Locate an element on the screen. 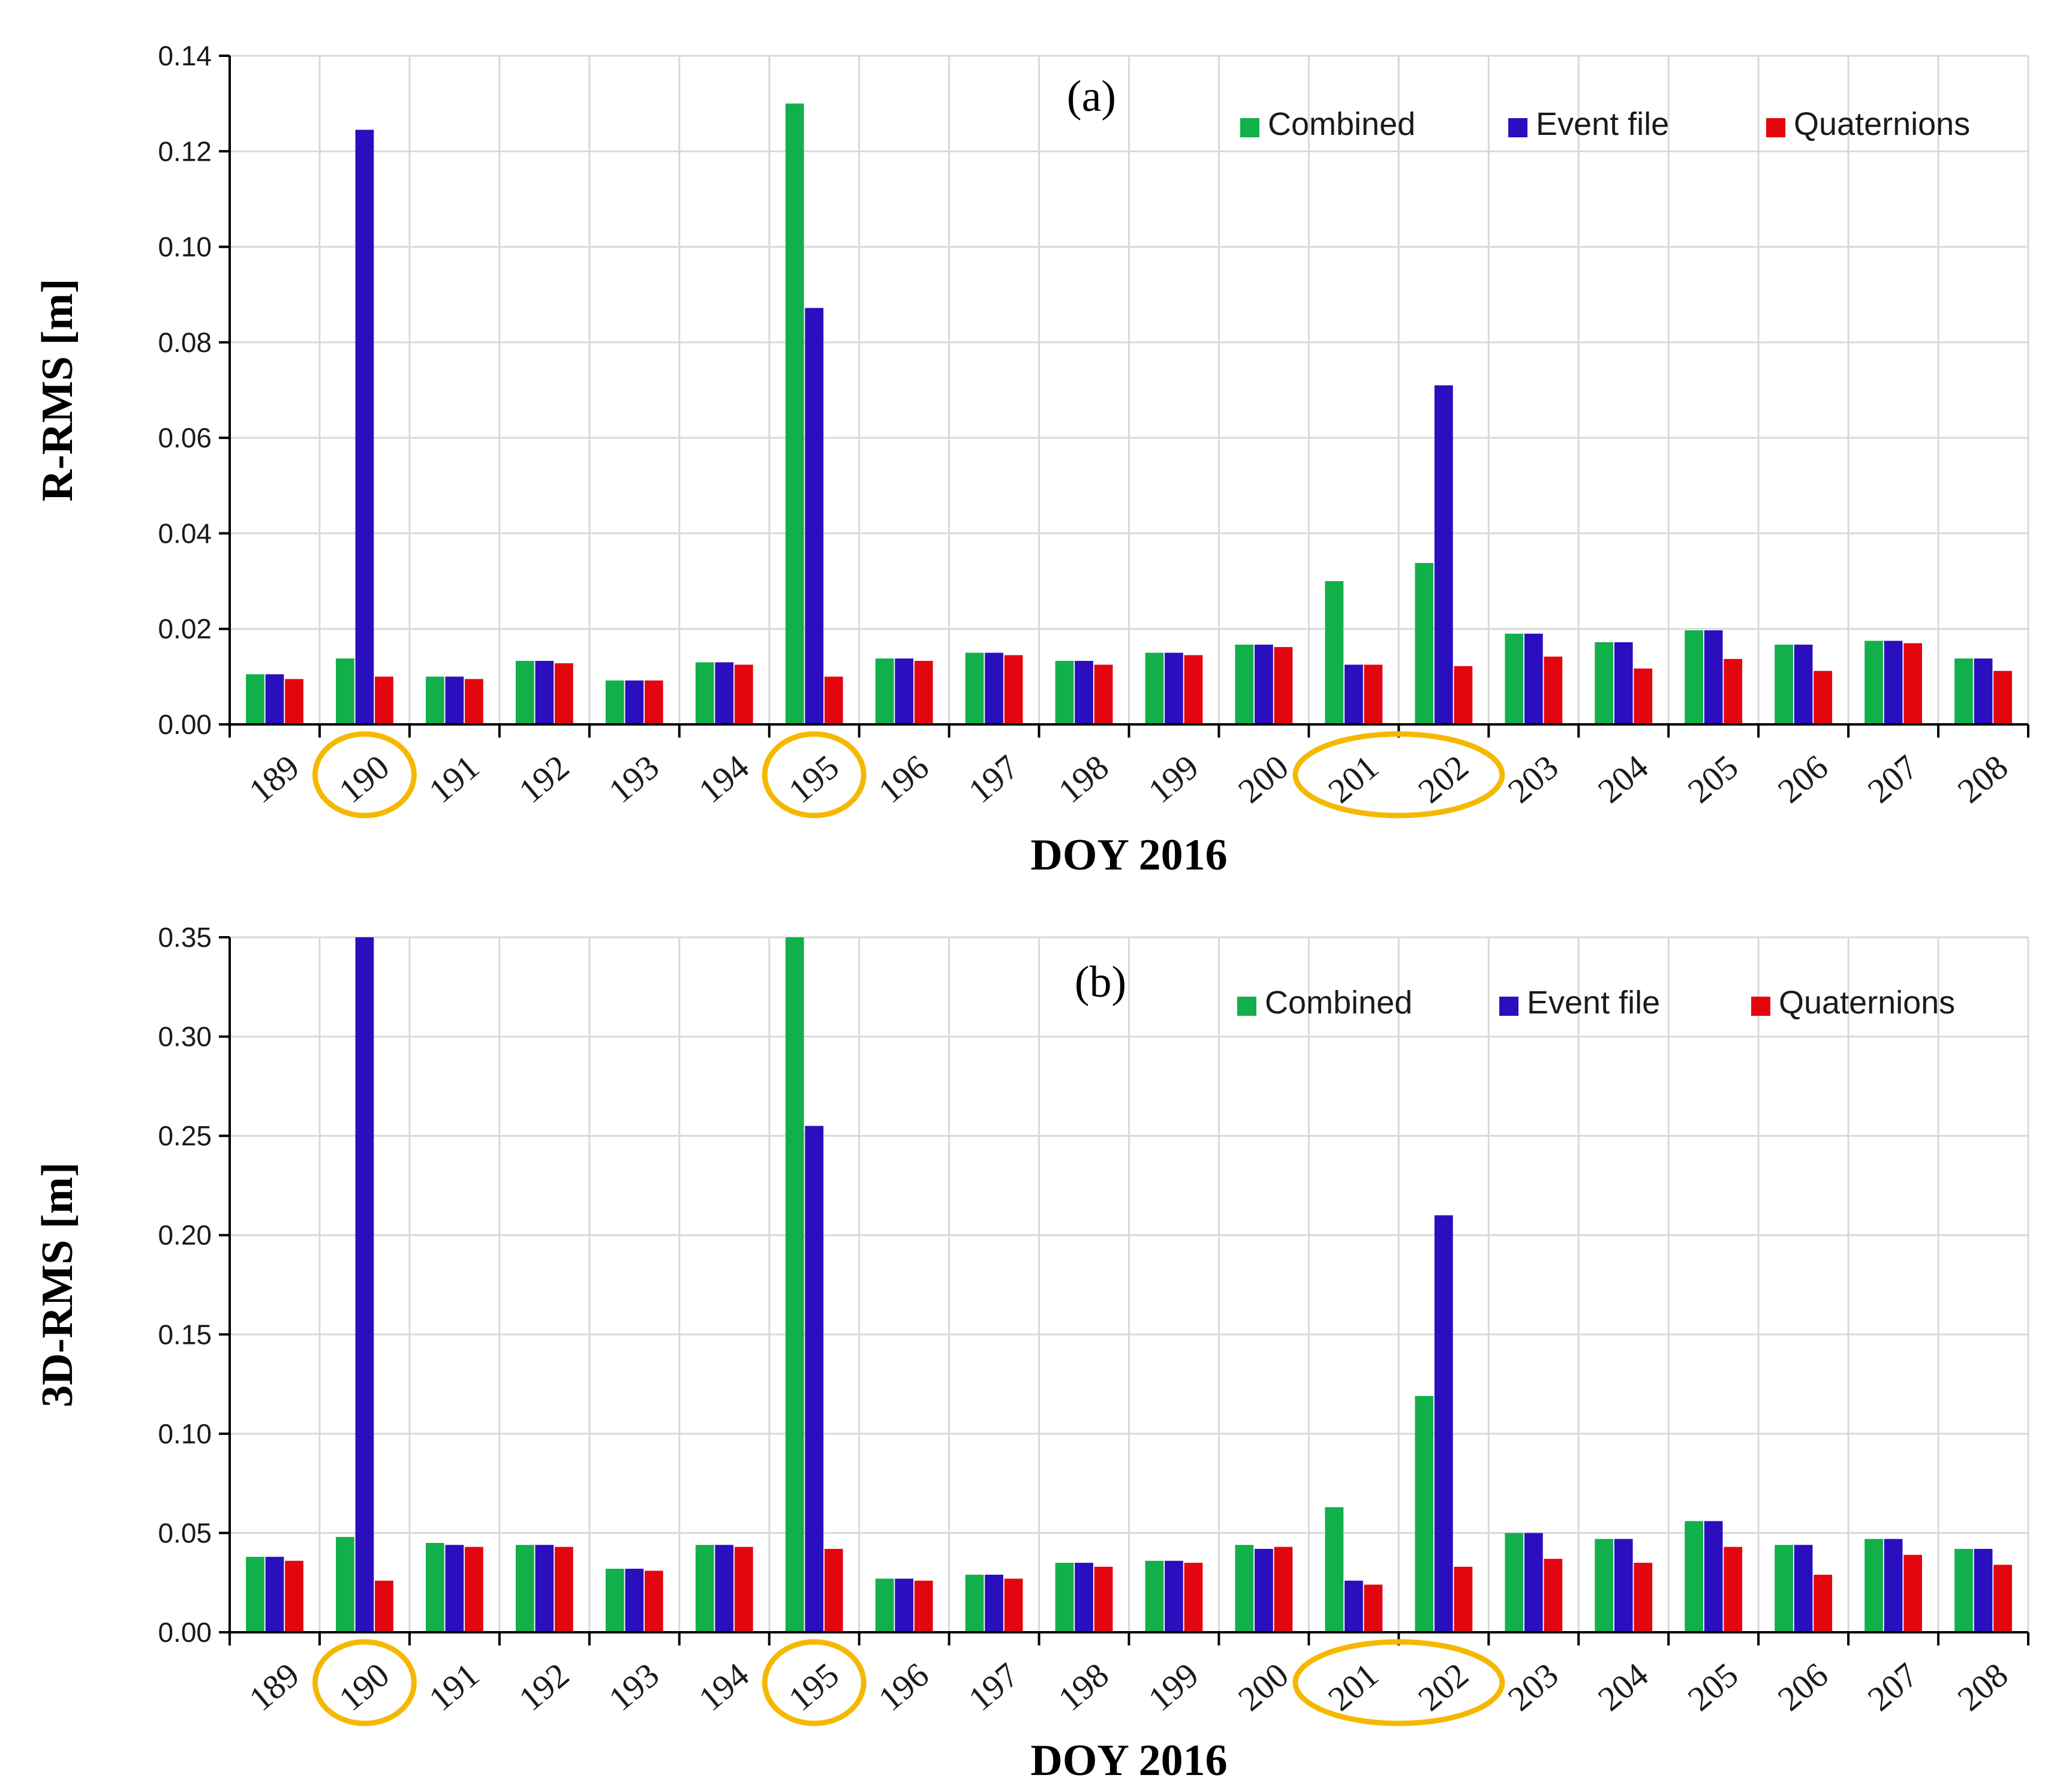 This screenshot has width=2072, height=1784. x-tick-label-204: 204 is located at coordinates (1622, 1687).